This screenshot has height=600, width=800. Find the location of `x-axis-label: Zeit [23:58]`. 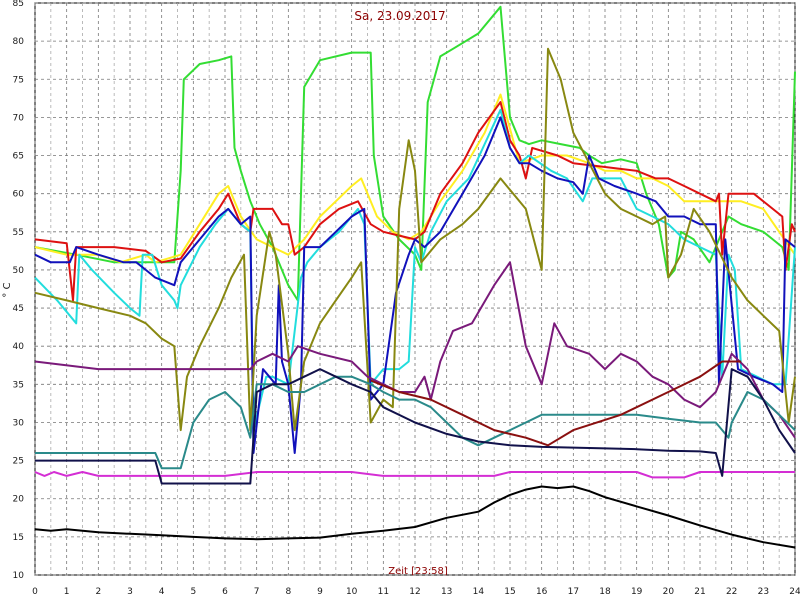

x-axis-label: Zeit [23:58] is located at coordinates (418, 571).